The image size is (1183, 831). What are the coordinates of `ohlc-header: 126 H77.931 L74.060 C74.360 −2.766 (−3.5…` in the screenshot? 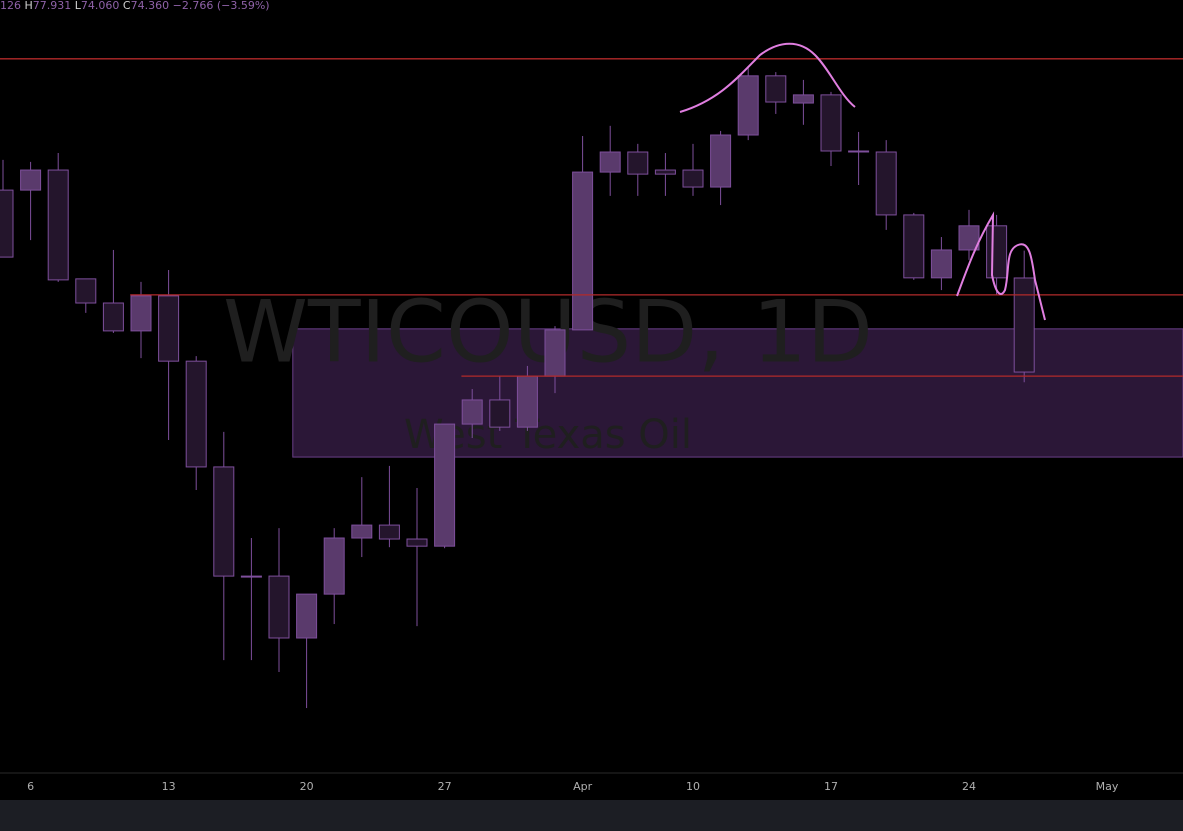 It's located at (135, 6).